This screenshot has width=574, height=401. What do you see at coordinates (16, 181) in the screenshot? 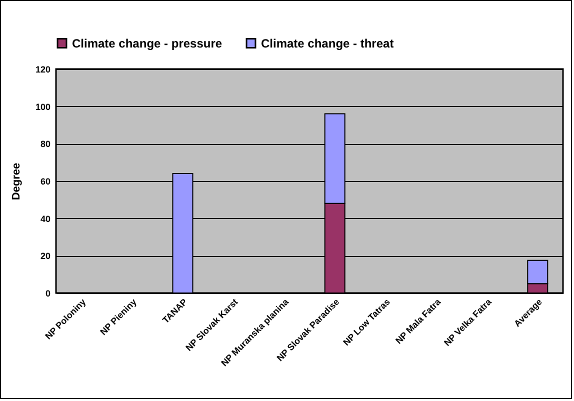
I see `y-axis-title: Degree` at bounding box center [16, 181].